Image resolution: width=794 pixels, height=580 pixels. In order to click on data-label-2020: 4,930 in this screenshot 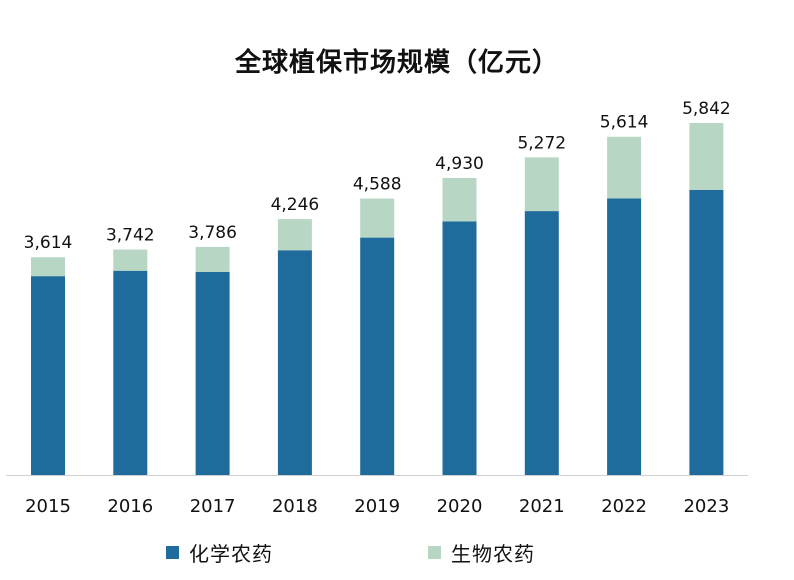, I will do `click(459, 164)`.